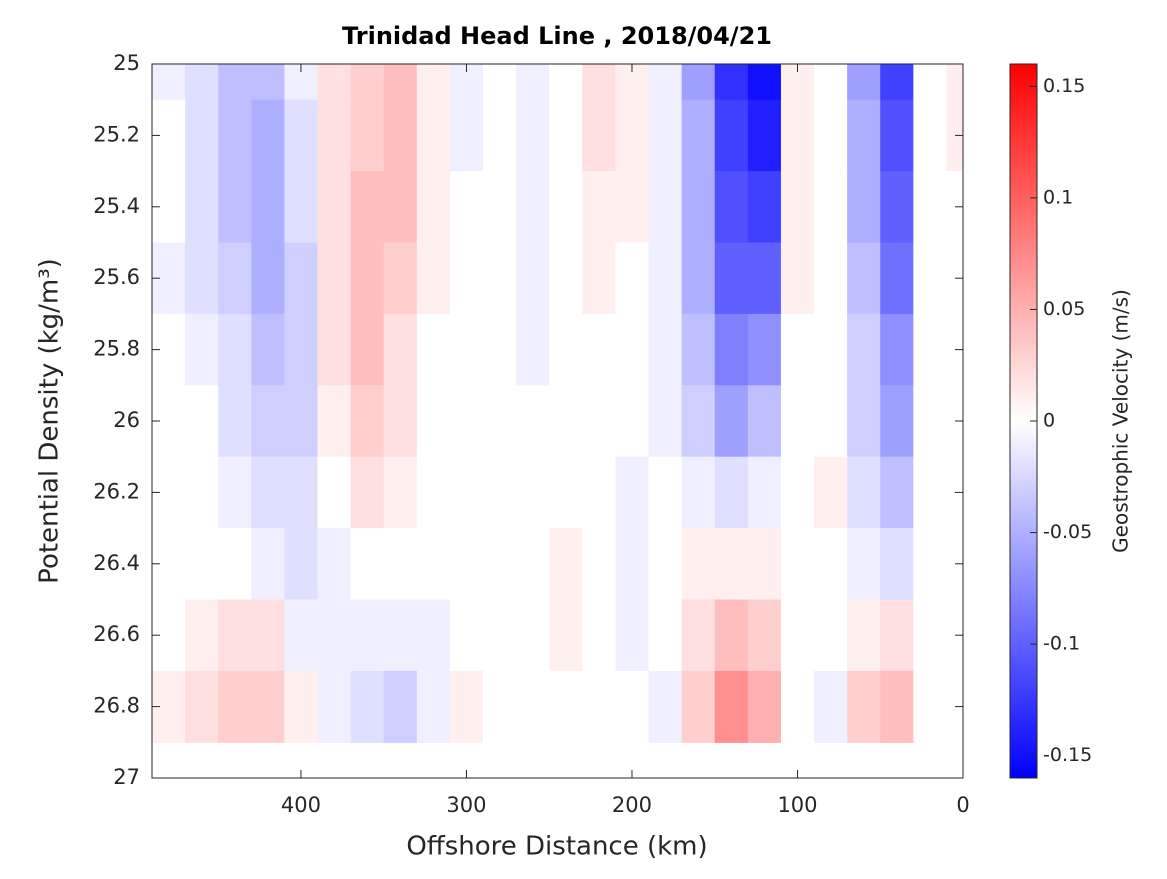 The height and width of the screenshot is (879, 1167). What do you see at coordinates (1049, 421) in the screenshot?
I see `colorbar-tick-label: 0` at bounding box center [1049, 421].